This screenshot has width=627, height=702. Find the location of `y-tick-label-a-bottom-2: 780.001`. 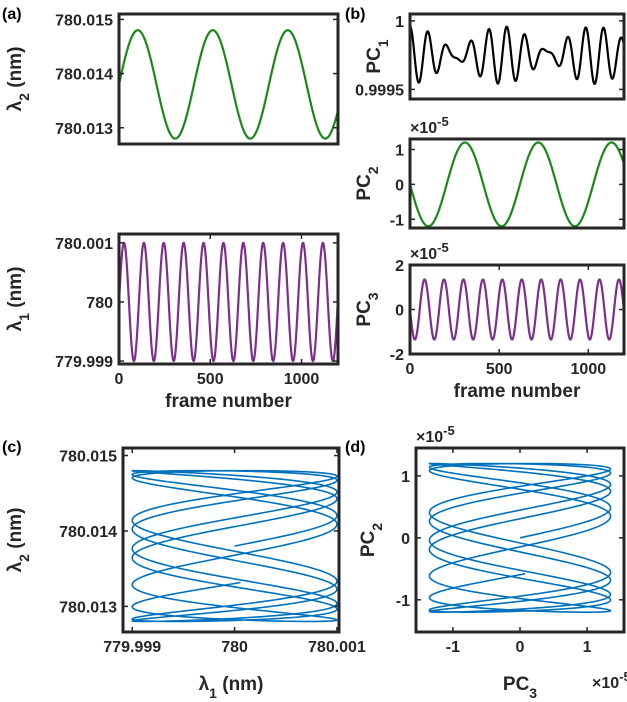

y-tick-label-a-bottom-2: 780.001 is located at coordinates (84, 244).